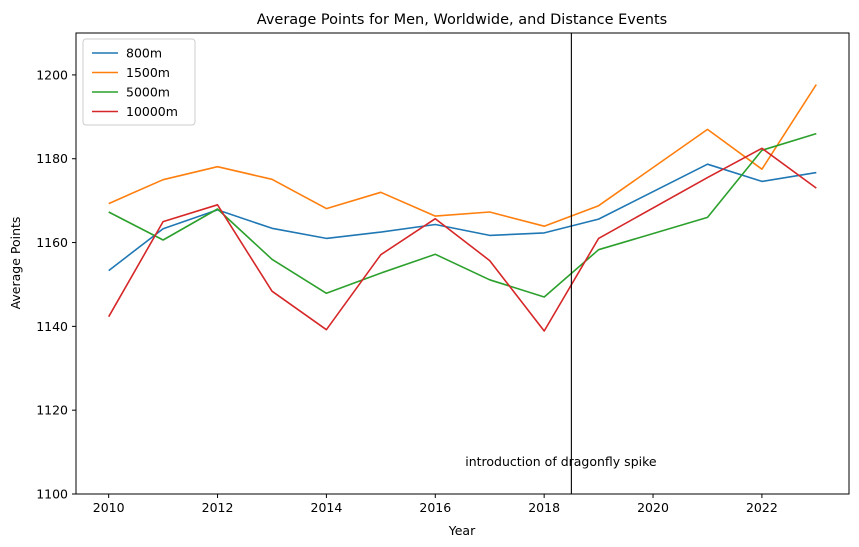 The image size is (859, 547). Describe the element at coordinates (653, 507) in the screenshot. I see `x-tick-label: 2020` at that location.